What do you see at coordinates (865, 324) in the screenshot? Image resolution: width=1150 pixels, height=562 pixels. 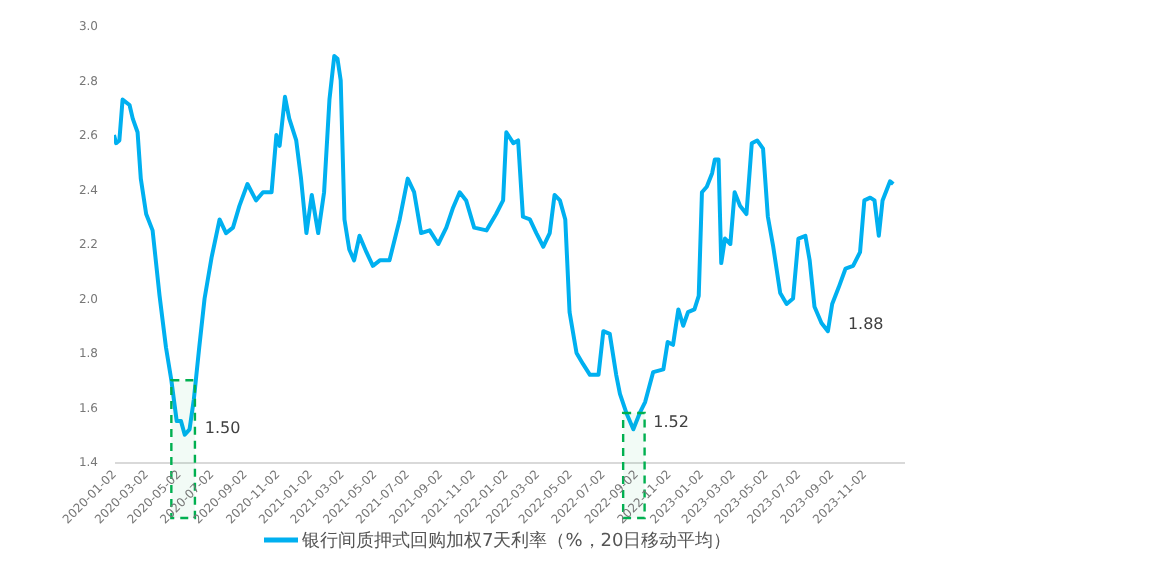 I see `annotation: 1.88` at bounding box center [865, 324].